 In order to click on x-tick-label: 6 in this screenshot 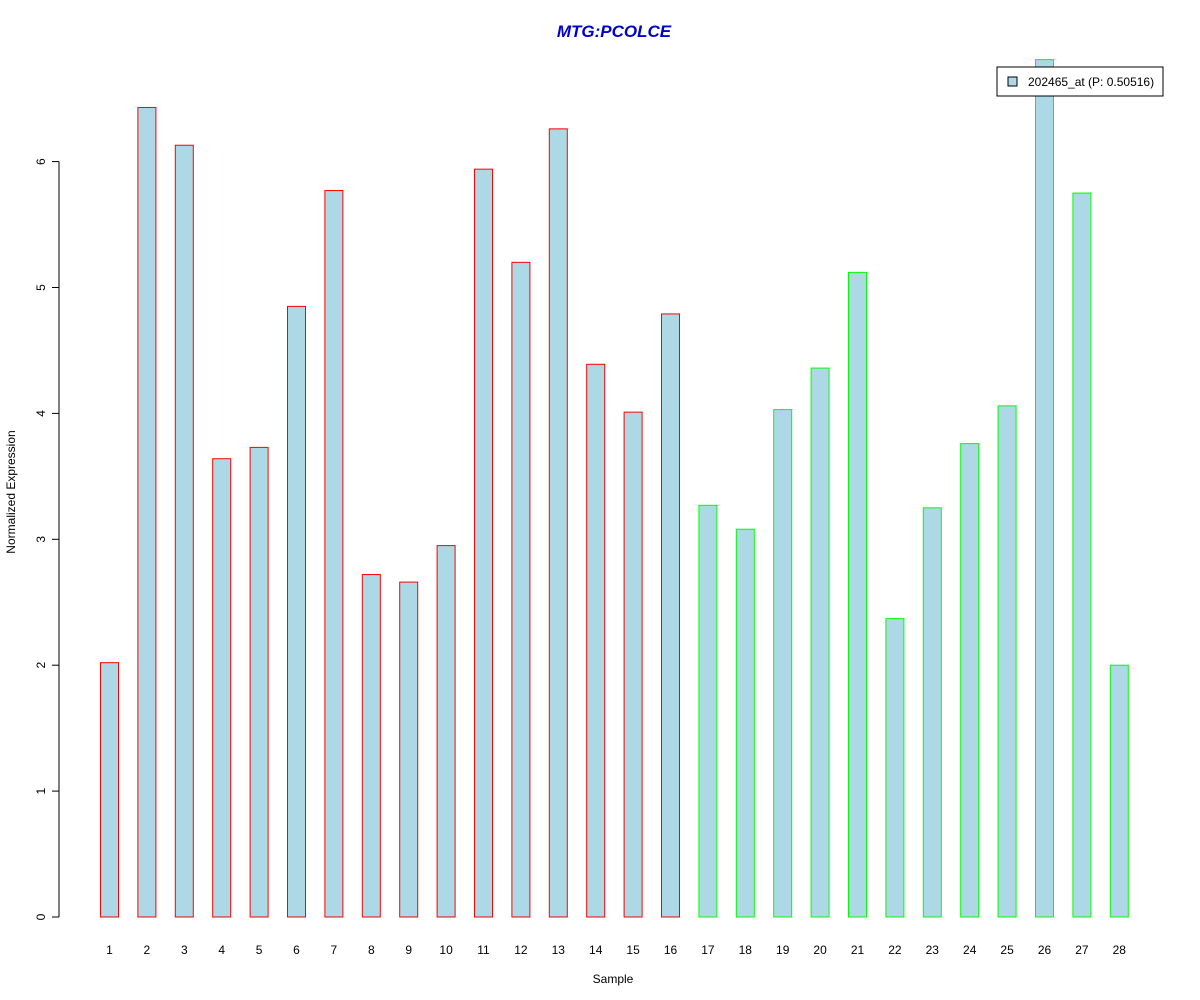, I will do `click(296, 950)`.